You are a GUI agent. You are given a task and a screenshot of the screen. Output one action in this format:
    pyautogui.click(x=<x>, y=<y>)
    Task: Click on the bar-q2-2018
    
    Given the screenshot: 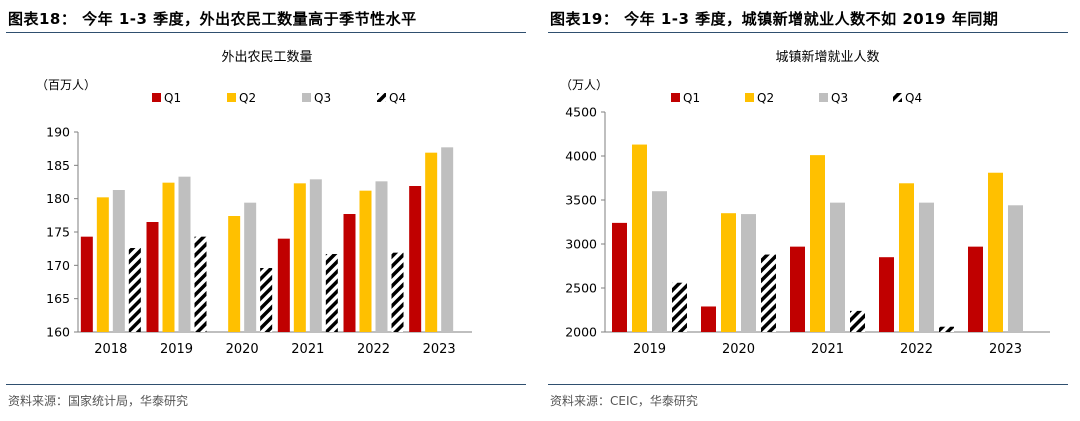 What is the action you would take?
    pyautogui.click(x=102, y=264)
    